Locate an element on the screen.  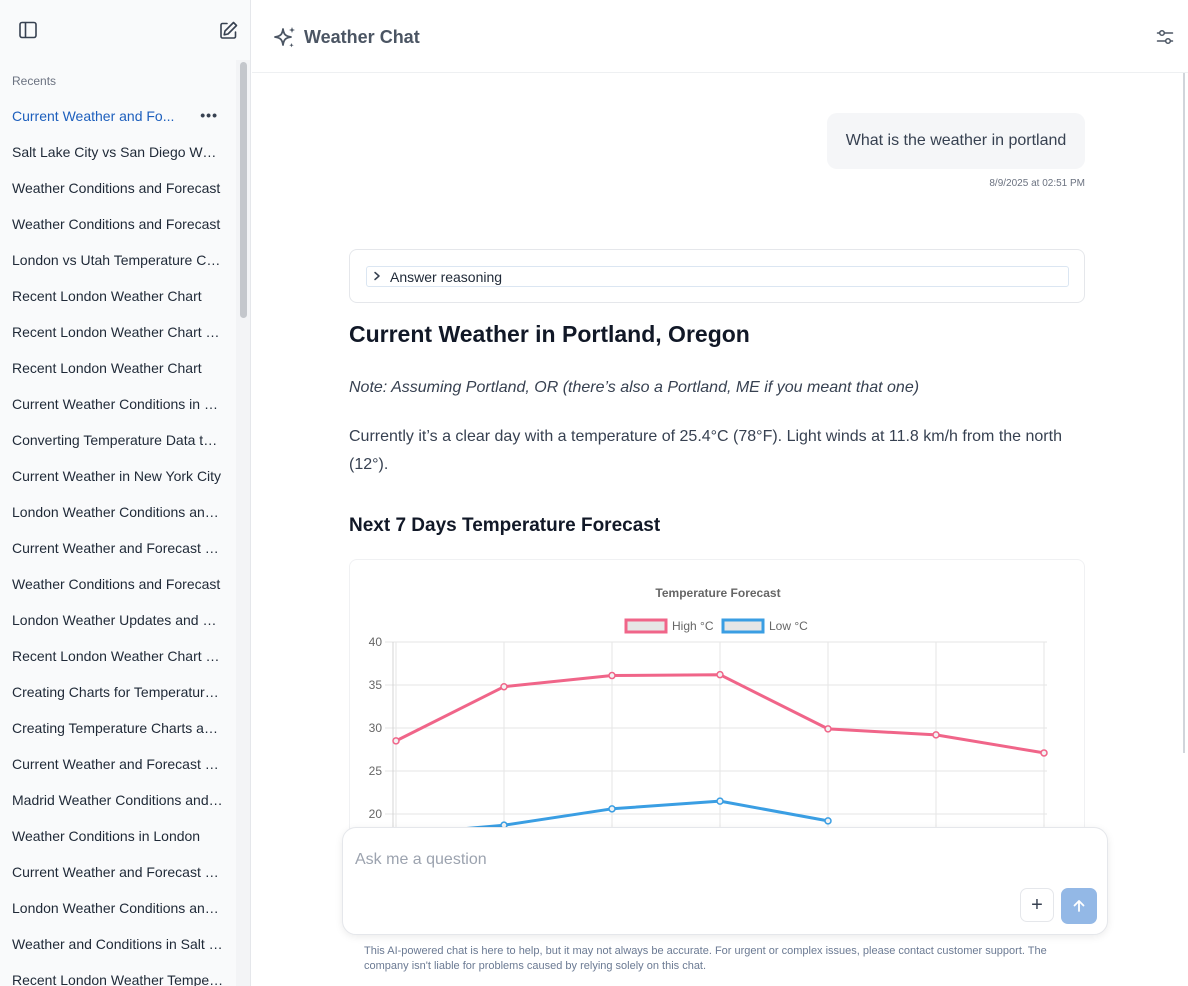
recent-chat-label: London Weather Updates and Forecast is located at coordinates (118, 620).